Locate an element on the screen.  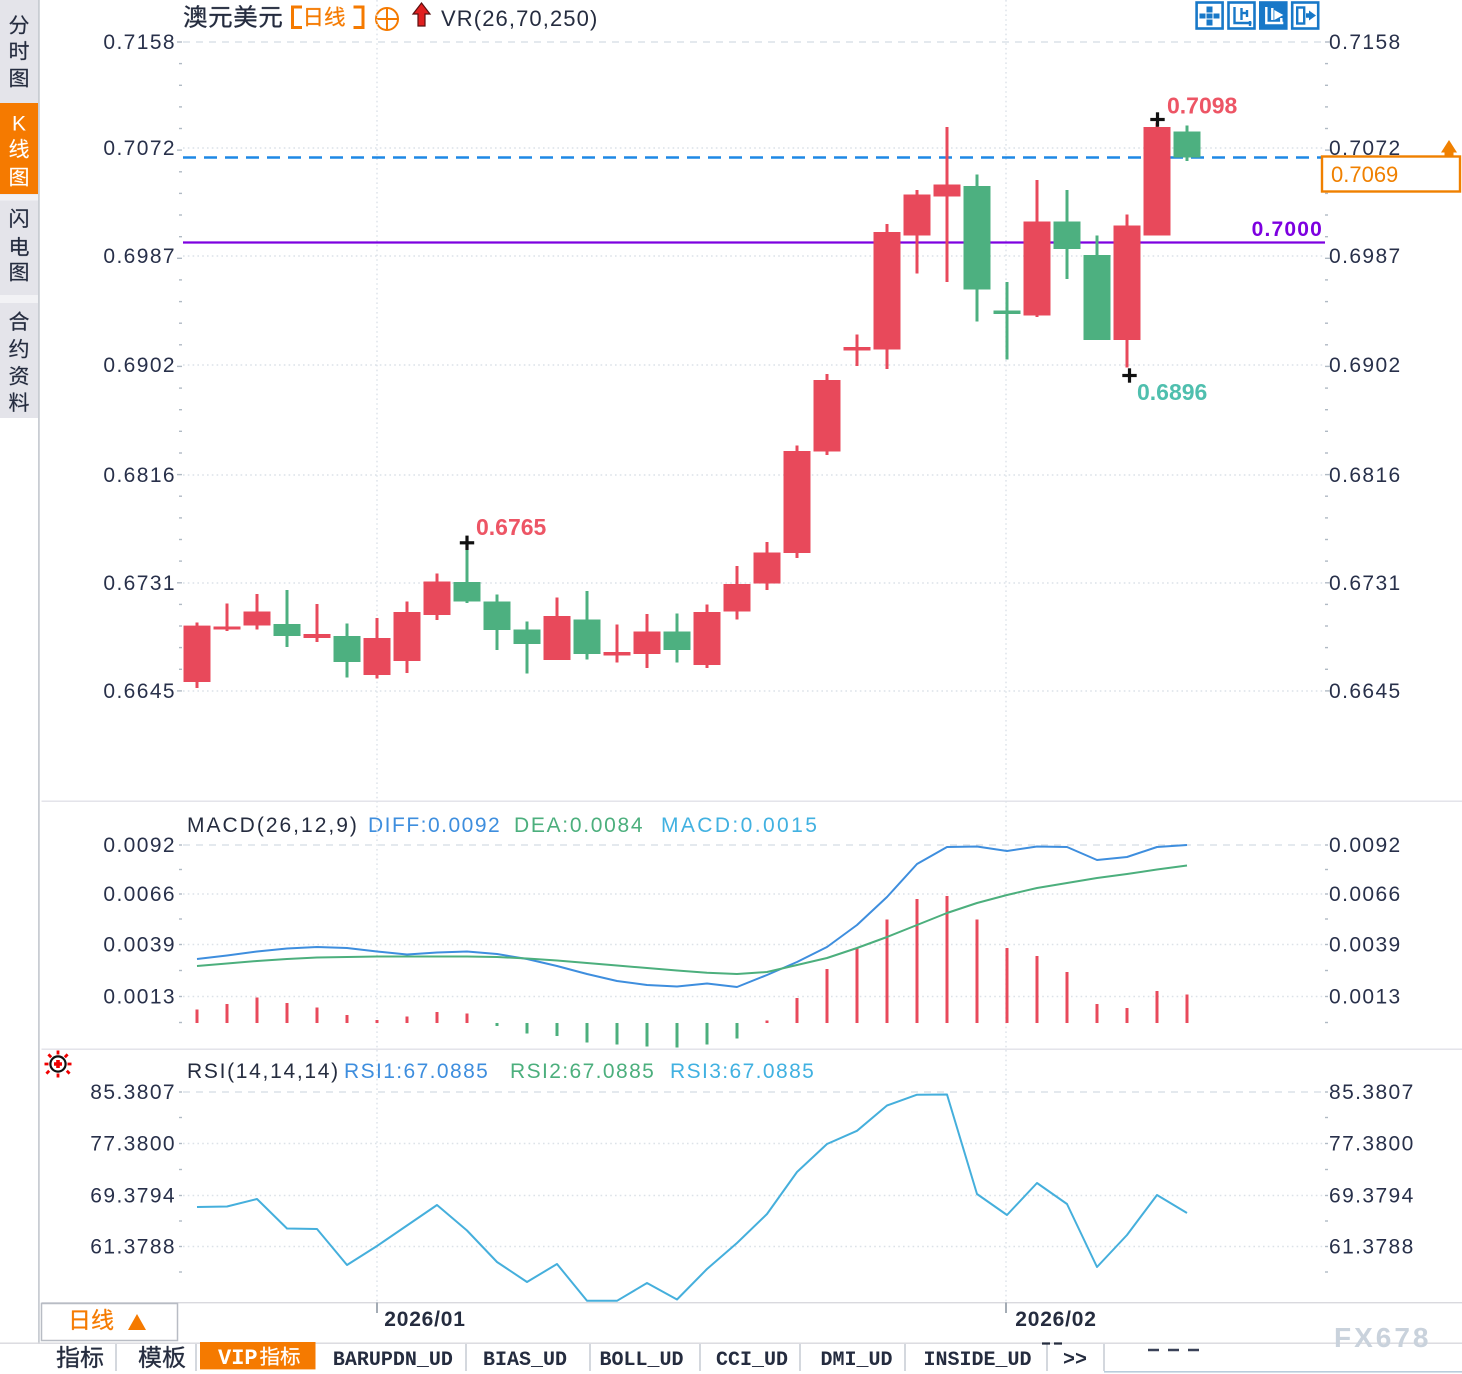
svg-text: 0.7098 is located at coordinates (1202, 106).